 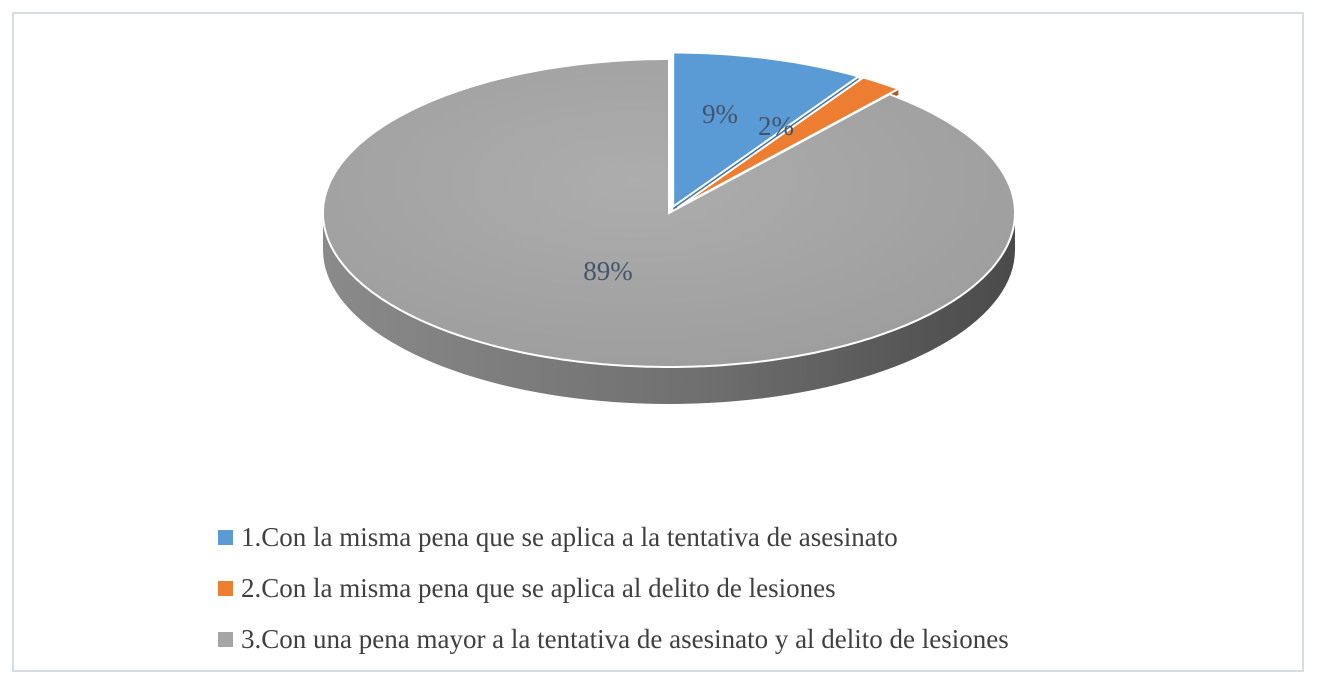 I want to click on data-label-2: 2%, so click(x=776, y=126).